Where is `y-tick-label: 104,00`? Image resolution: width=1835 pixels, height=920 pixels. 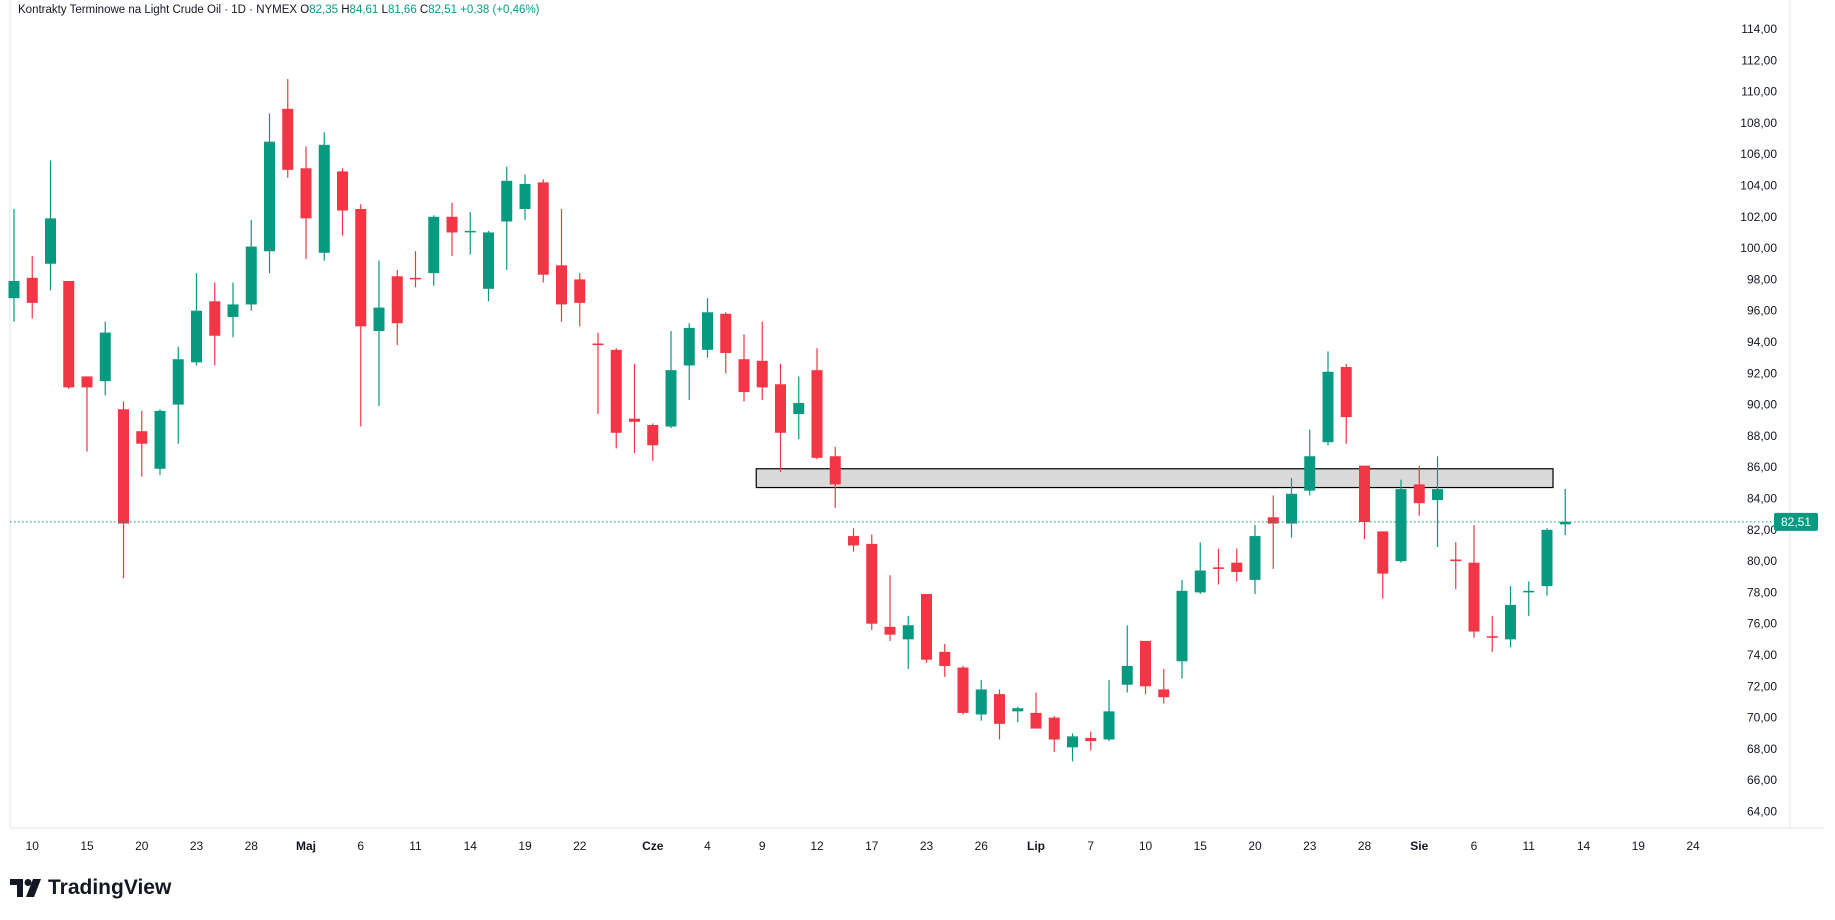 y-tick-label: 104,00 is located at coordinates (1758, 186).